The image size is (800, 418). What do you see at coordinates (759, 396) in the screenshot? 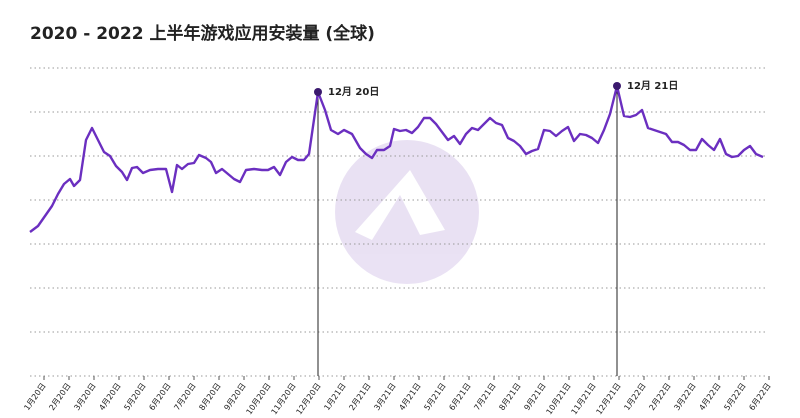
I see `x-tick-label: 6月22日` at bounding box center [759, 396].